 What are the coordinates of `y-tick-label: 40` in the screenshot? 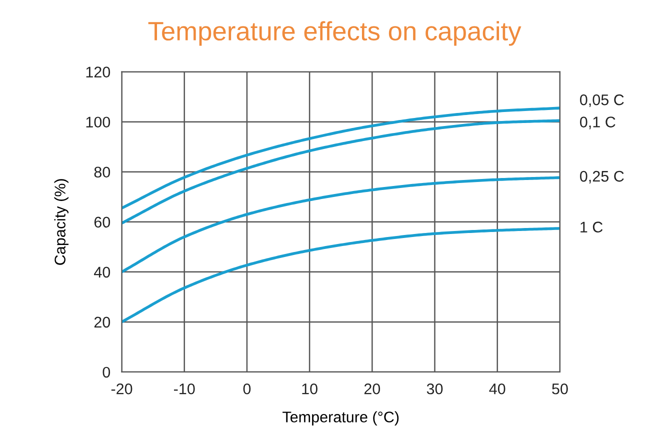 It's located at (102, 272).